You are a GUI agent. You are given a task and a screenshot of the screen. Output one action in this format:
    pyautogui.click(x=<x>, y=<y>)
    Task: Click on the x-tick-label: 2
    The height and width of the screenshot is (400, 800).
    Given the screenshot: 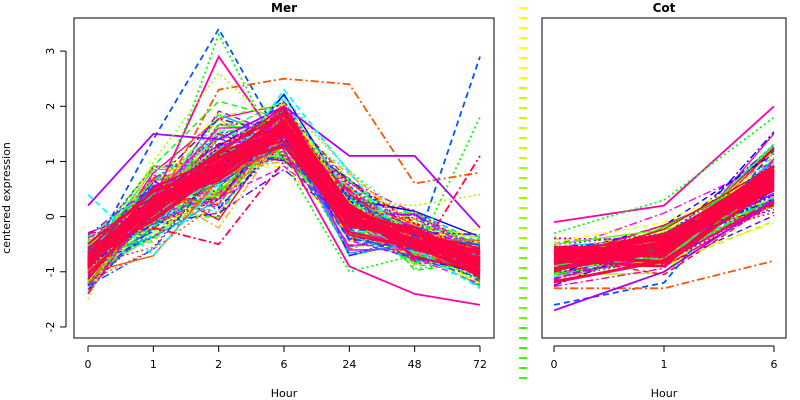 What is the action you would take?
    pyautogui.click(x=218, y=364)
    